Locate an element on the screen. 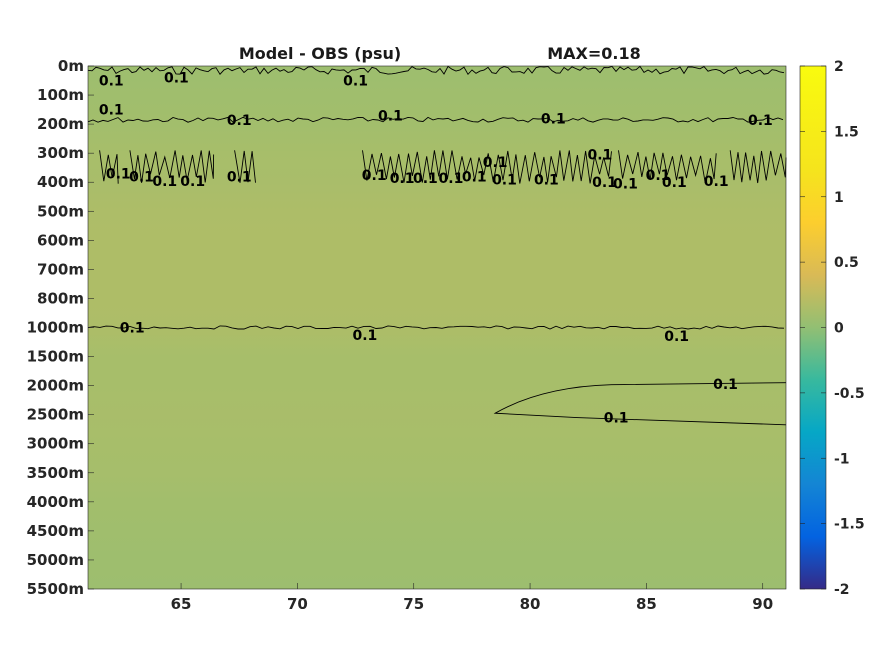 The image size is (875, 656). colorbar: 2 1.5 1 0.5 0 -0.5 -1 -1.5 -2 is located at coordinates (832, 328).